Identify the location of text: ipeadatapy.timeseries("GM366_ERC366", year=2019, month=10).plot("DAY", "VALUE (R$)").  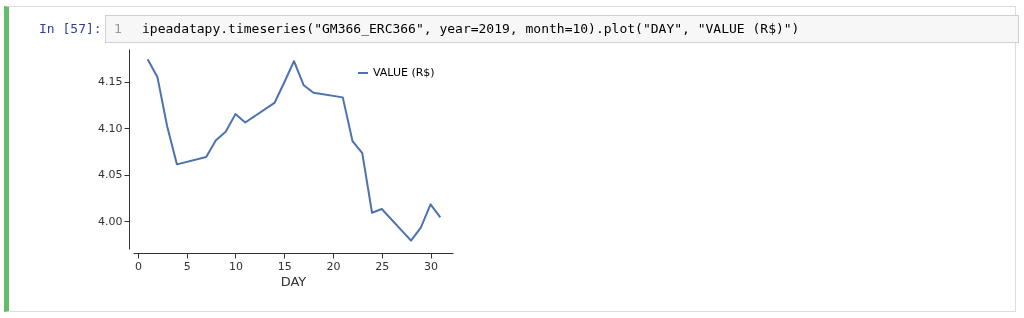
(471, 29).